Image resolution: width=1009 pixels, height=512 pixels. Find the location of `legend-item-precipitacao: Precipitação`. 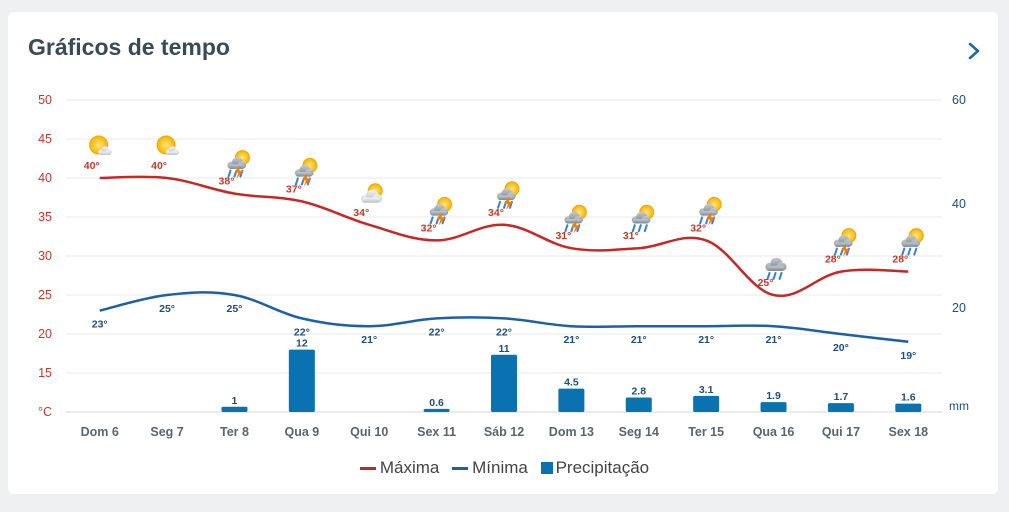

legend-item-precipitacao: Precipitação is located at coordinates (594, 468).